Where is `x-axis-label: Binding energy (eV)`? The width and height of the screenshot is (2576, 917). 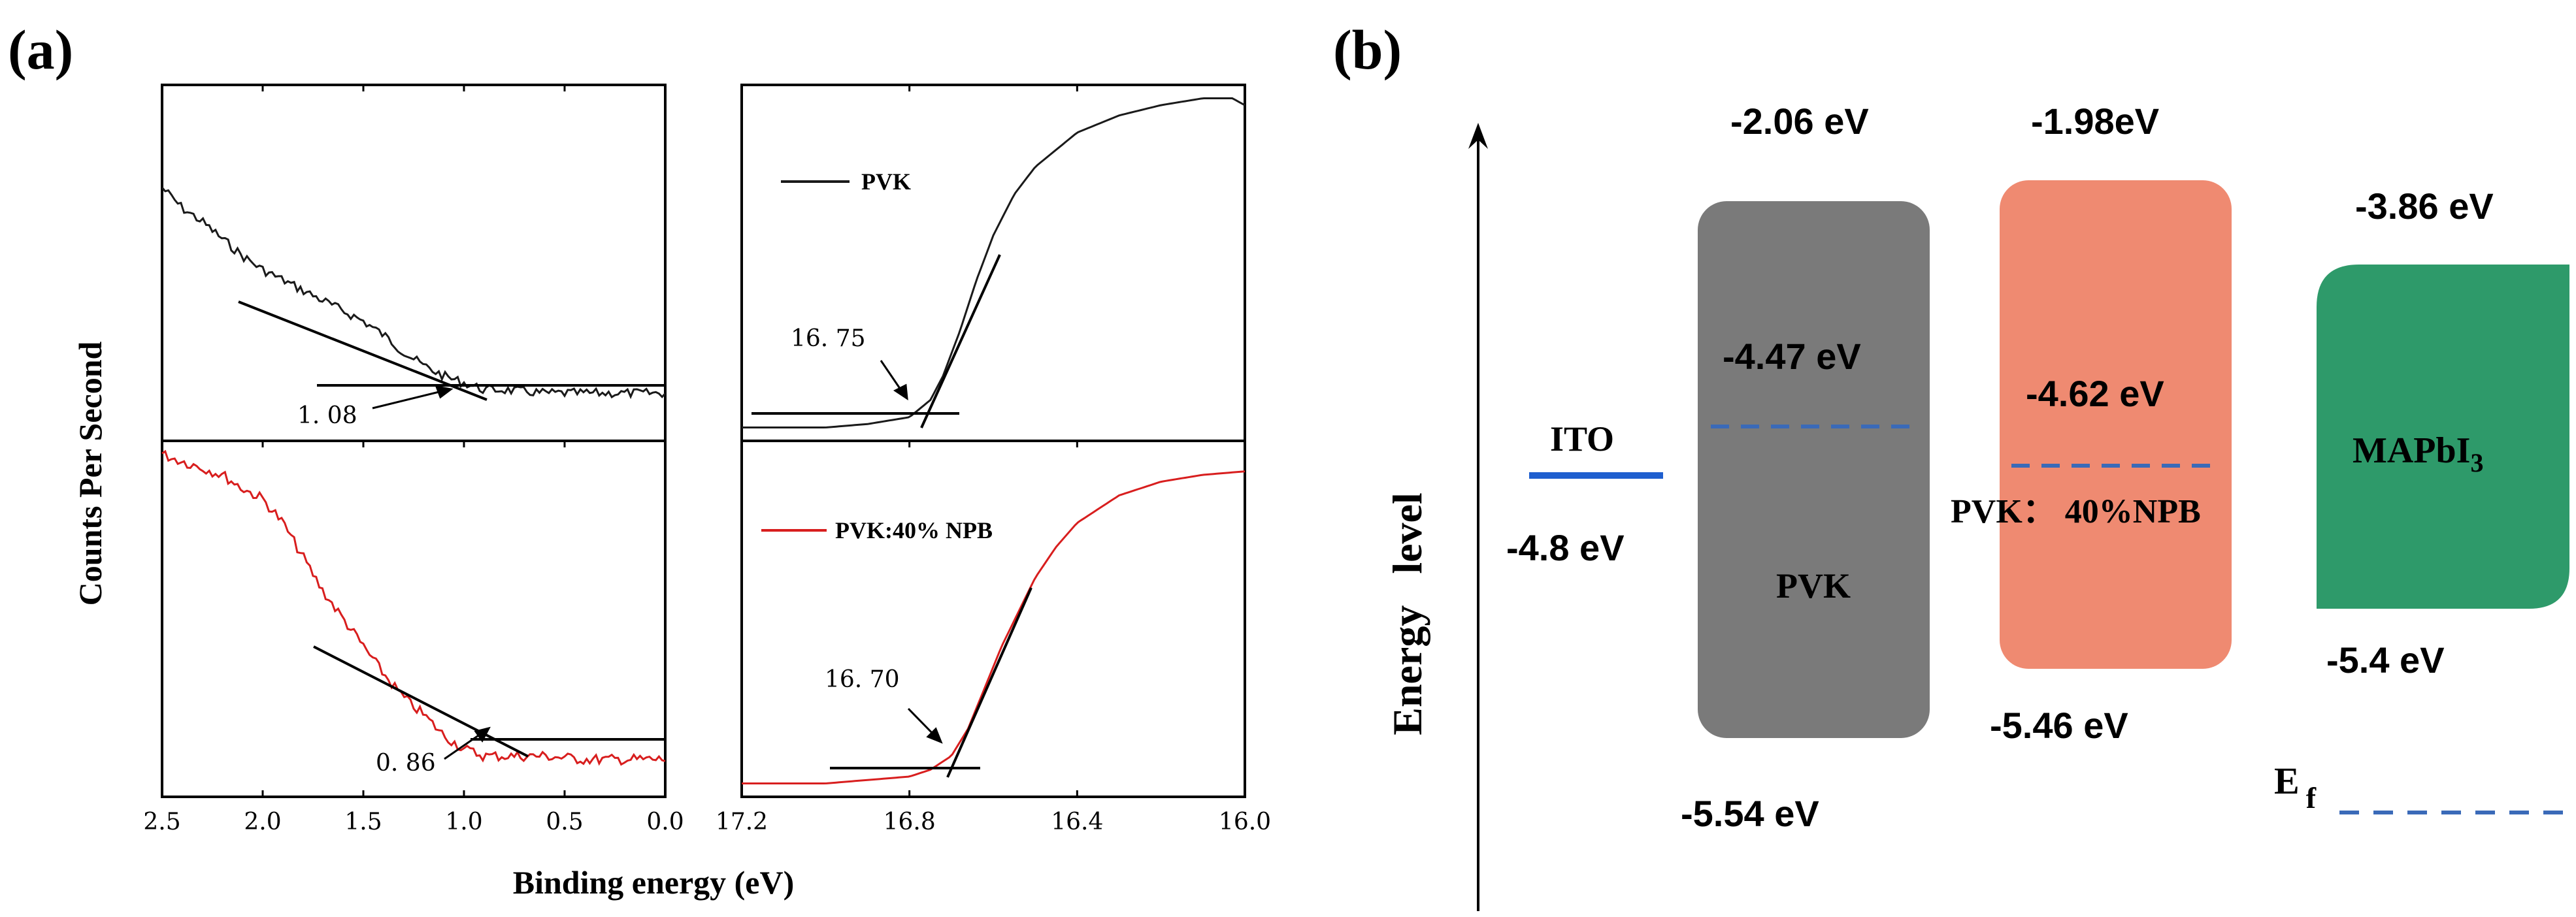 x-axis-label: Binding energy (eV) is located at coordinates (654, 883).